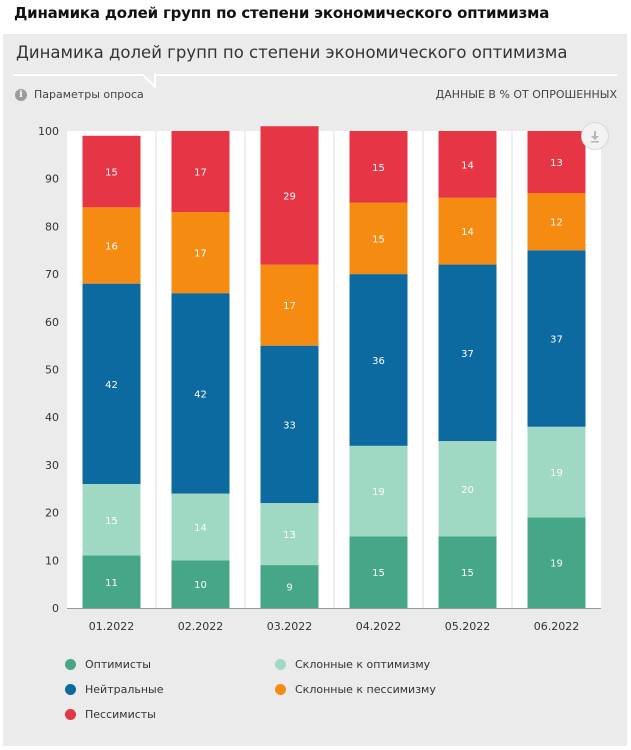 Image resolution: width=631 pixels, height=750 pixels. What do you see at coordinates (120, 714) in the screenshot?
I see `legend-label: Пессимисты` at bounding box center [120, 714].